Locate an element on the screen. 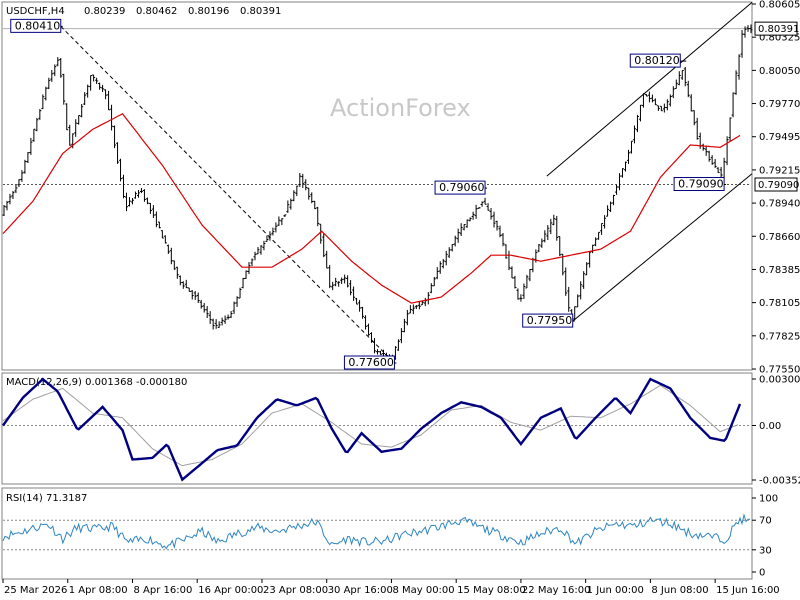 This screenshot has height=600, width=800. ohlc-high: 0.80462 is located at coordinates (156, 11).